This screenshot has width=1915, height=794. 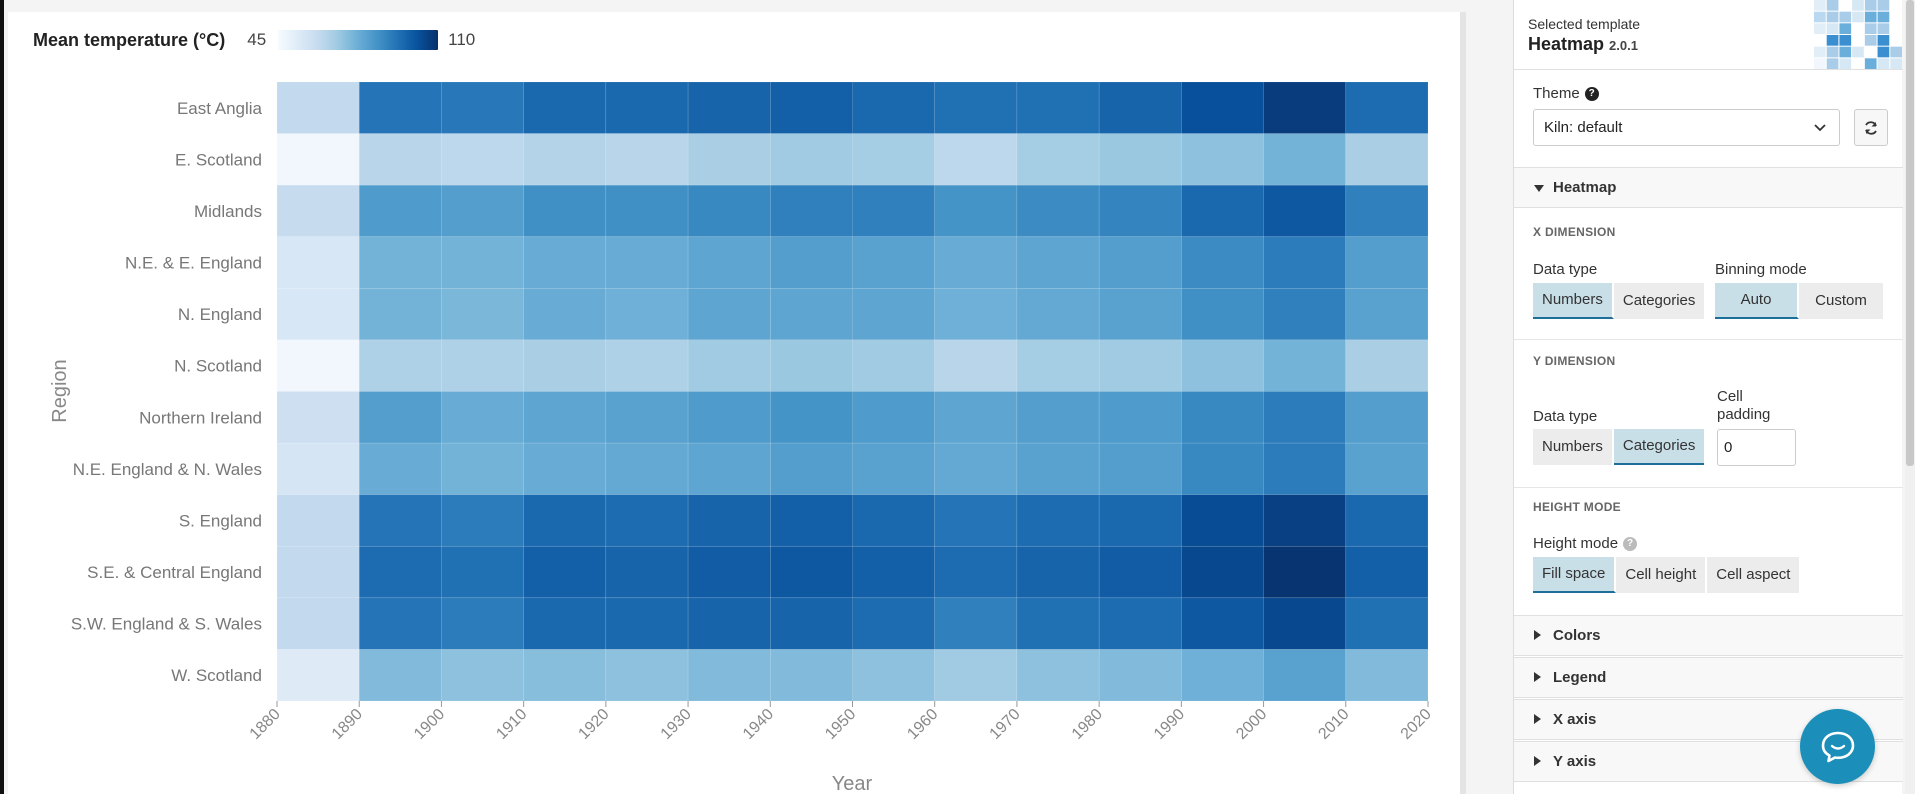 What do you see at coordinates (1708, 187) in the screenshot?
I see `section-heatmap: Heatmap` at bounding box center [1708, 187].